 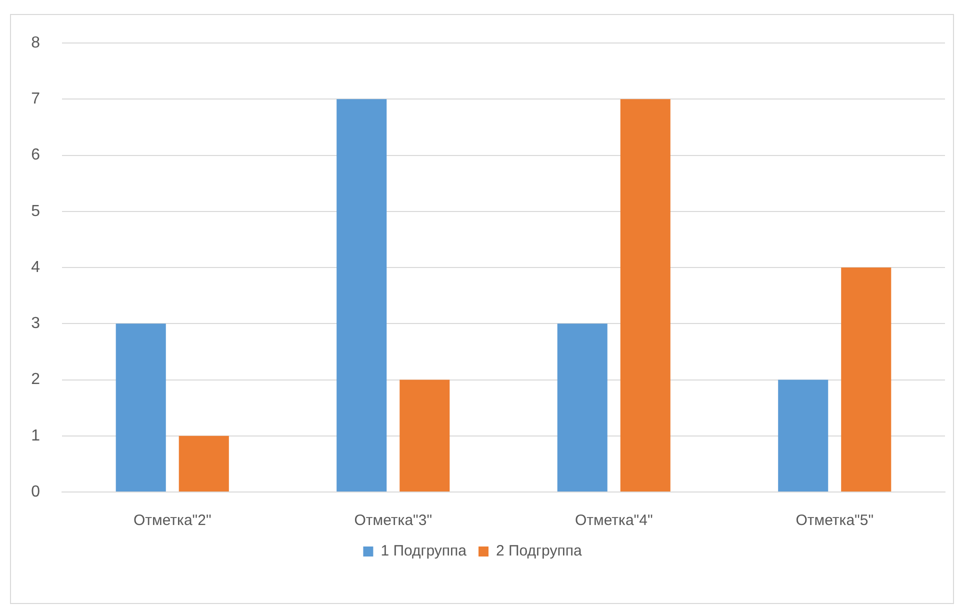 I want to click on y-tick-label: 6, so click(x=35, y=155).